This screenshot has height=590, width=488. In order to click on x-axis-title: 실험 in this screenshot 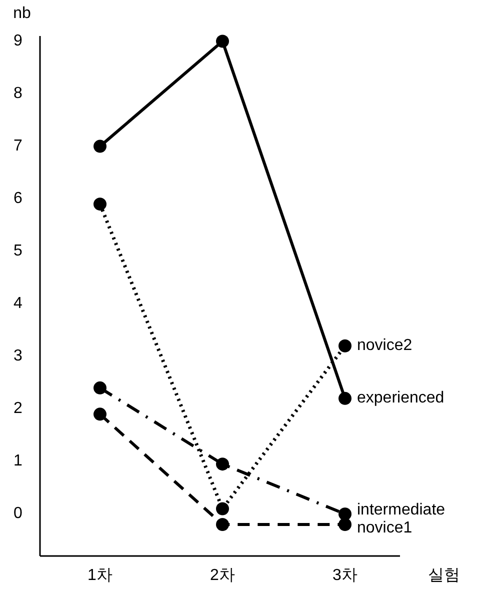, I will do `click(444, 575)`.